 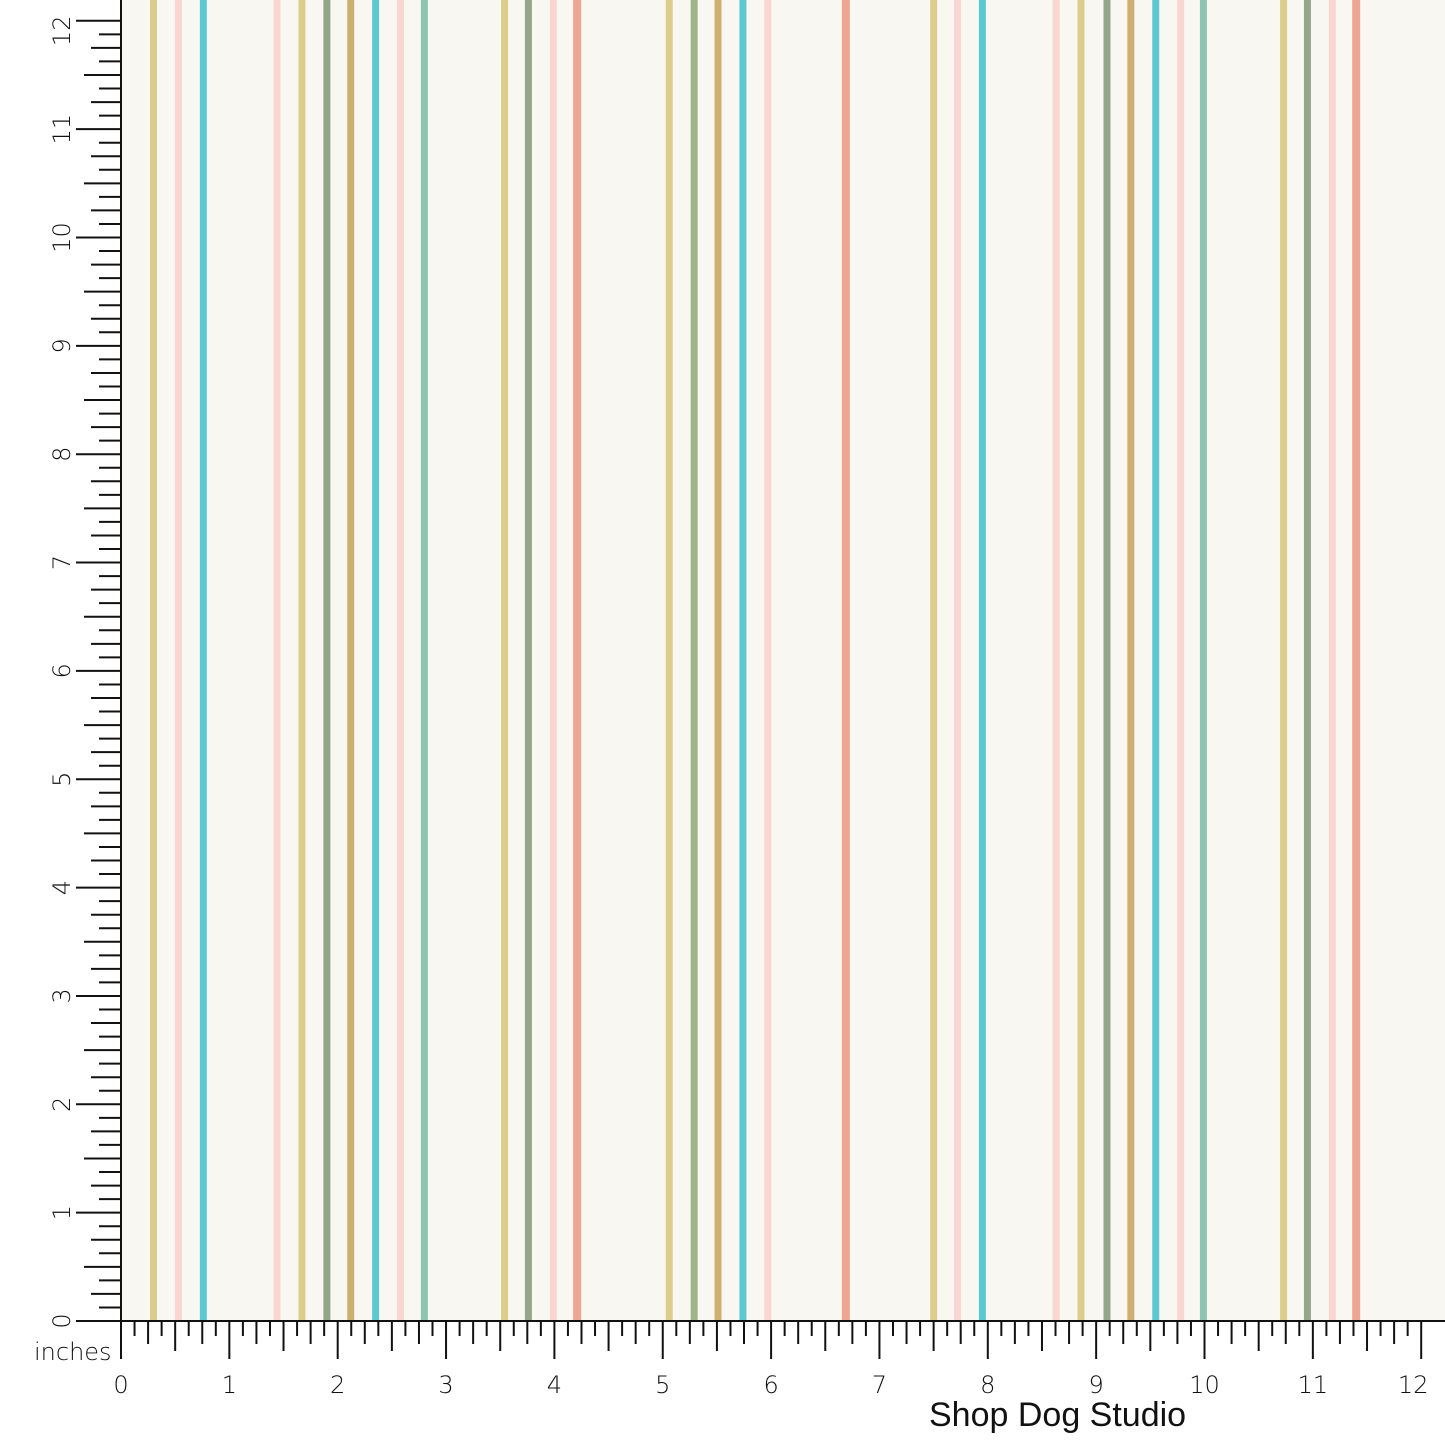 I want to click on stripe-green, so click(x=694, y=660).